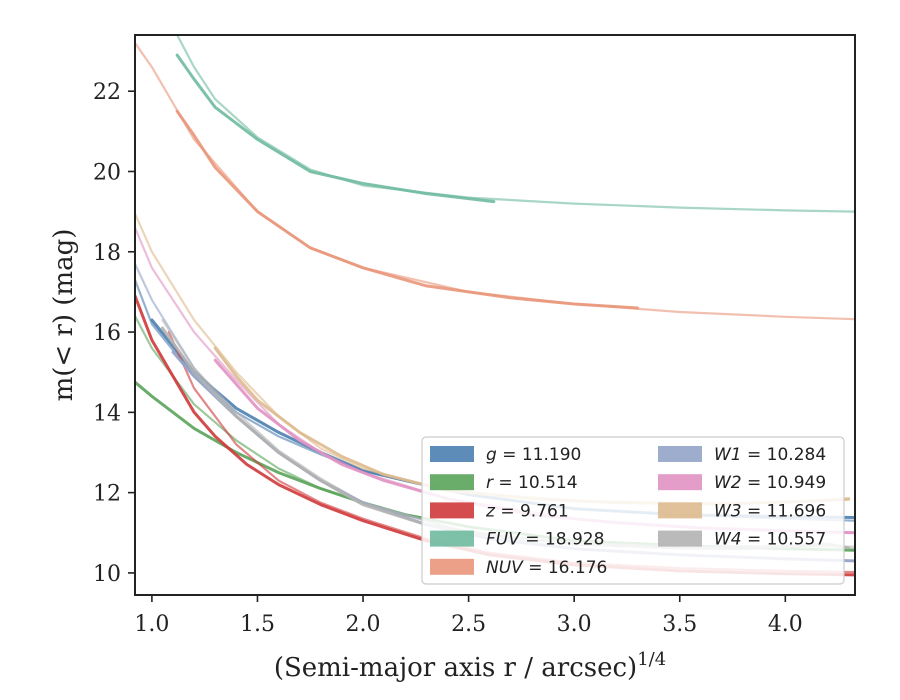  What do you see at coordinates (785, 624) in the screenshot?
I see `x-tick-label: 4.0` at bounding box center [785, 624].